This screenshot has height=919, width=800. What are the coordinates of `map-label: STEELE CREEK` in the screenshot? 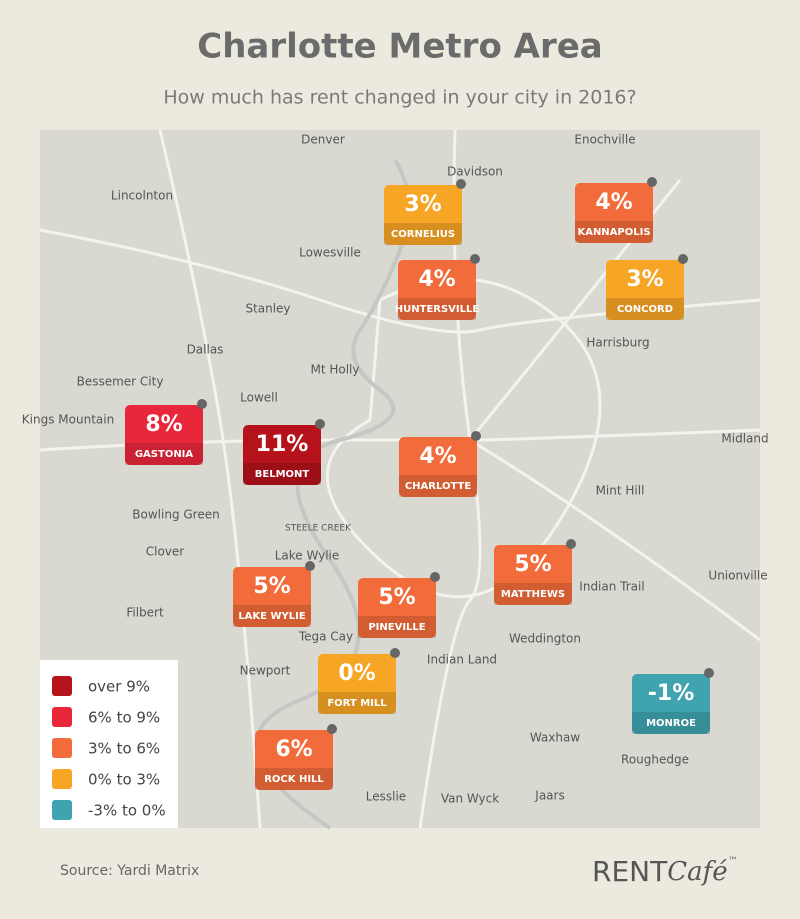 It's located at (318, 529).